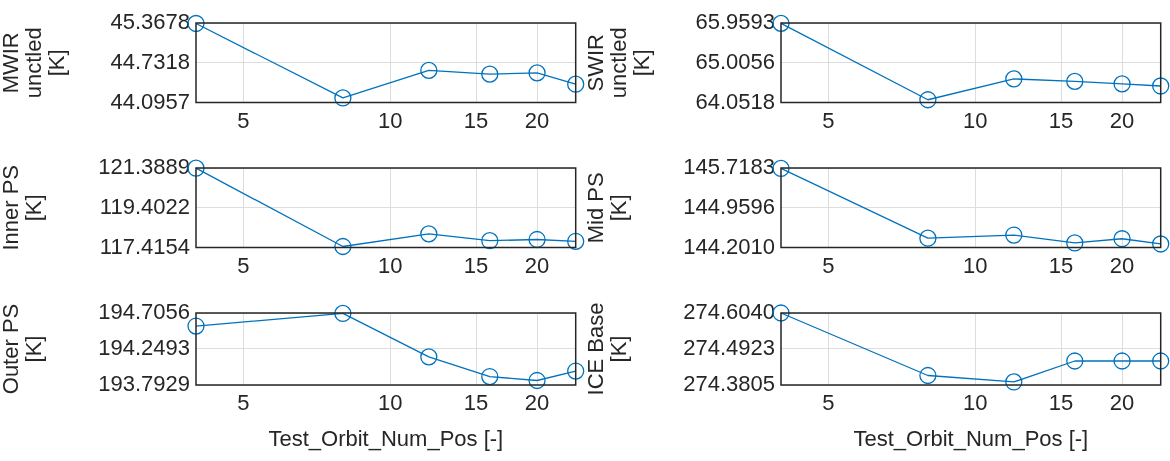 The image size is (1170, 461). Describe the element at coordinates (729, 206) in the screenshot. I see `y-tick-label: 144.9596` at that location.